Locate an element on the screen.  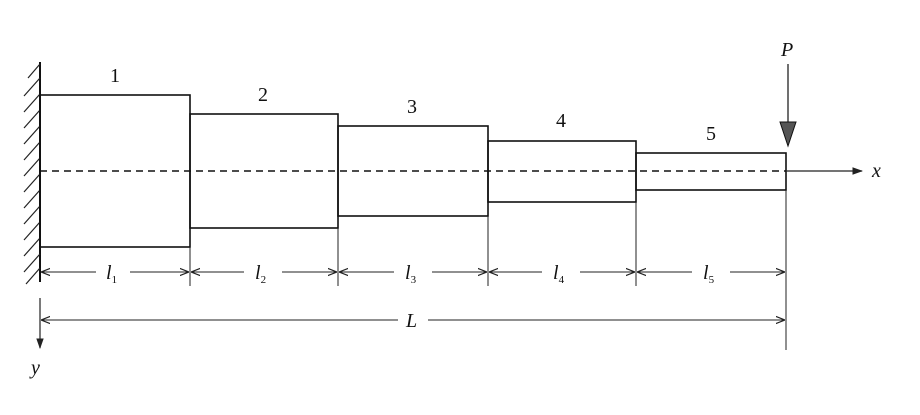
total-length-label: L is located at coordinates (411, 321).